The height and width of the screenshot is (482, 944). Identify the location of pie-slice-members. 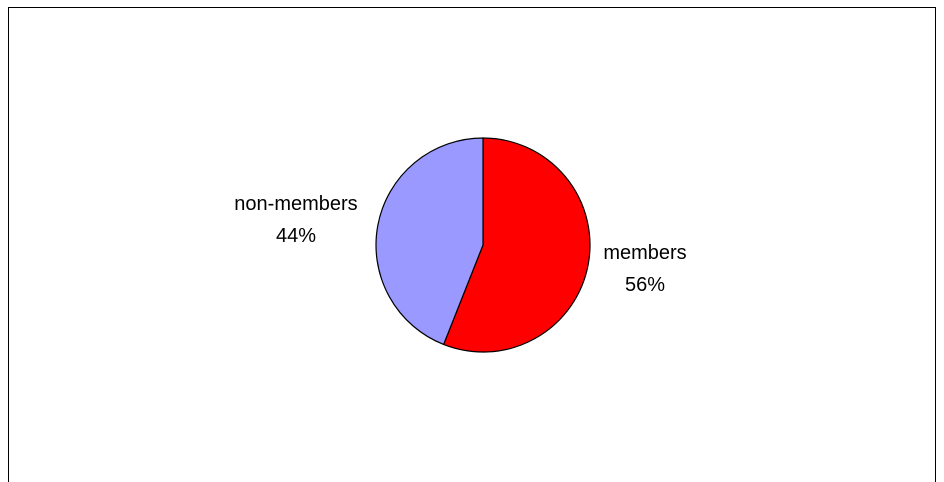
(516, 245).